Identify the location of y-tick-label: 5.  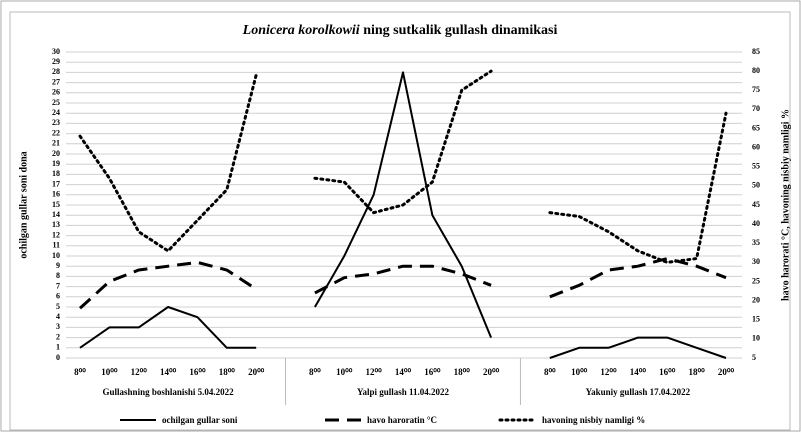
(58, 306).